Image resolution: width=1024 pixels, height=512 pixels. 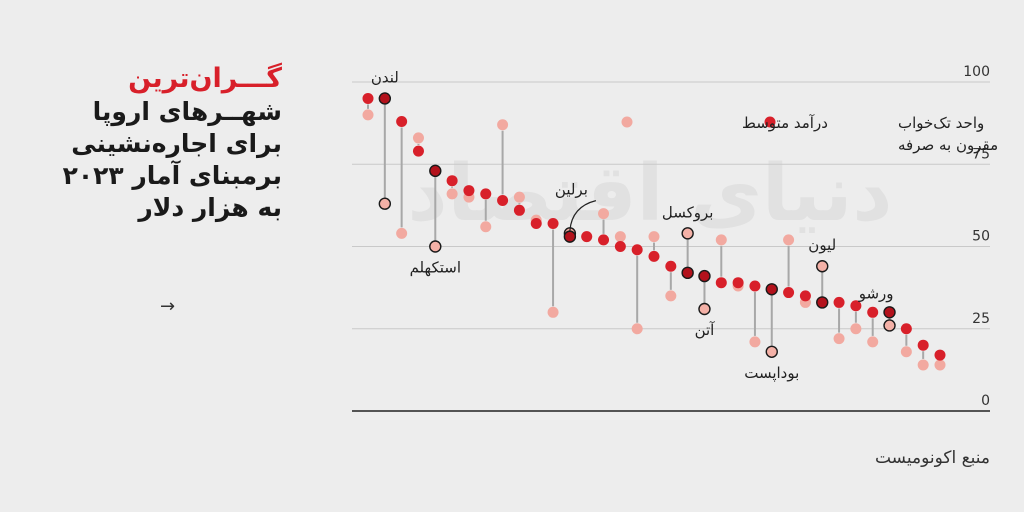 What do you see at coordinates (932, 458) in the screenshot?
I see `source-note: منبع اکونومیست` at bounding box center [932, 458].